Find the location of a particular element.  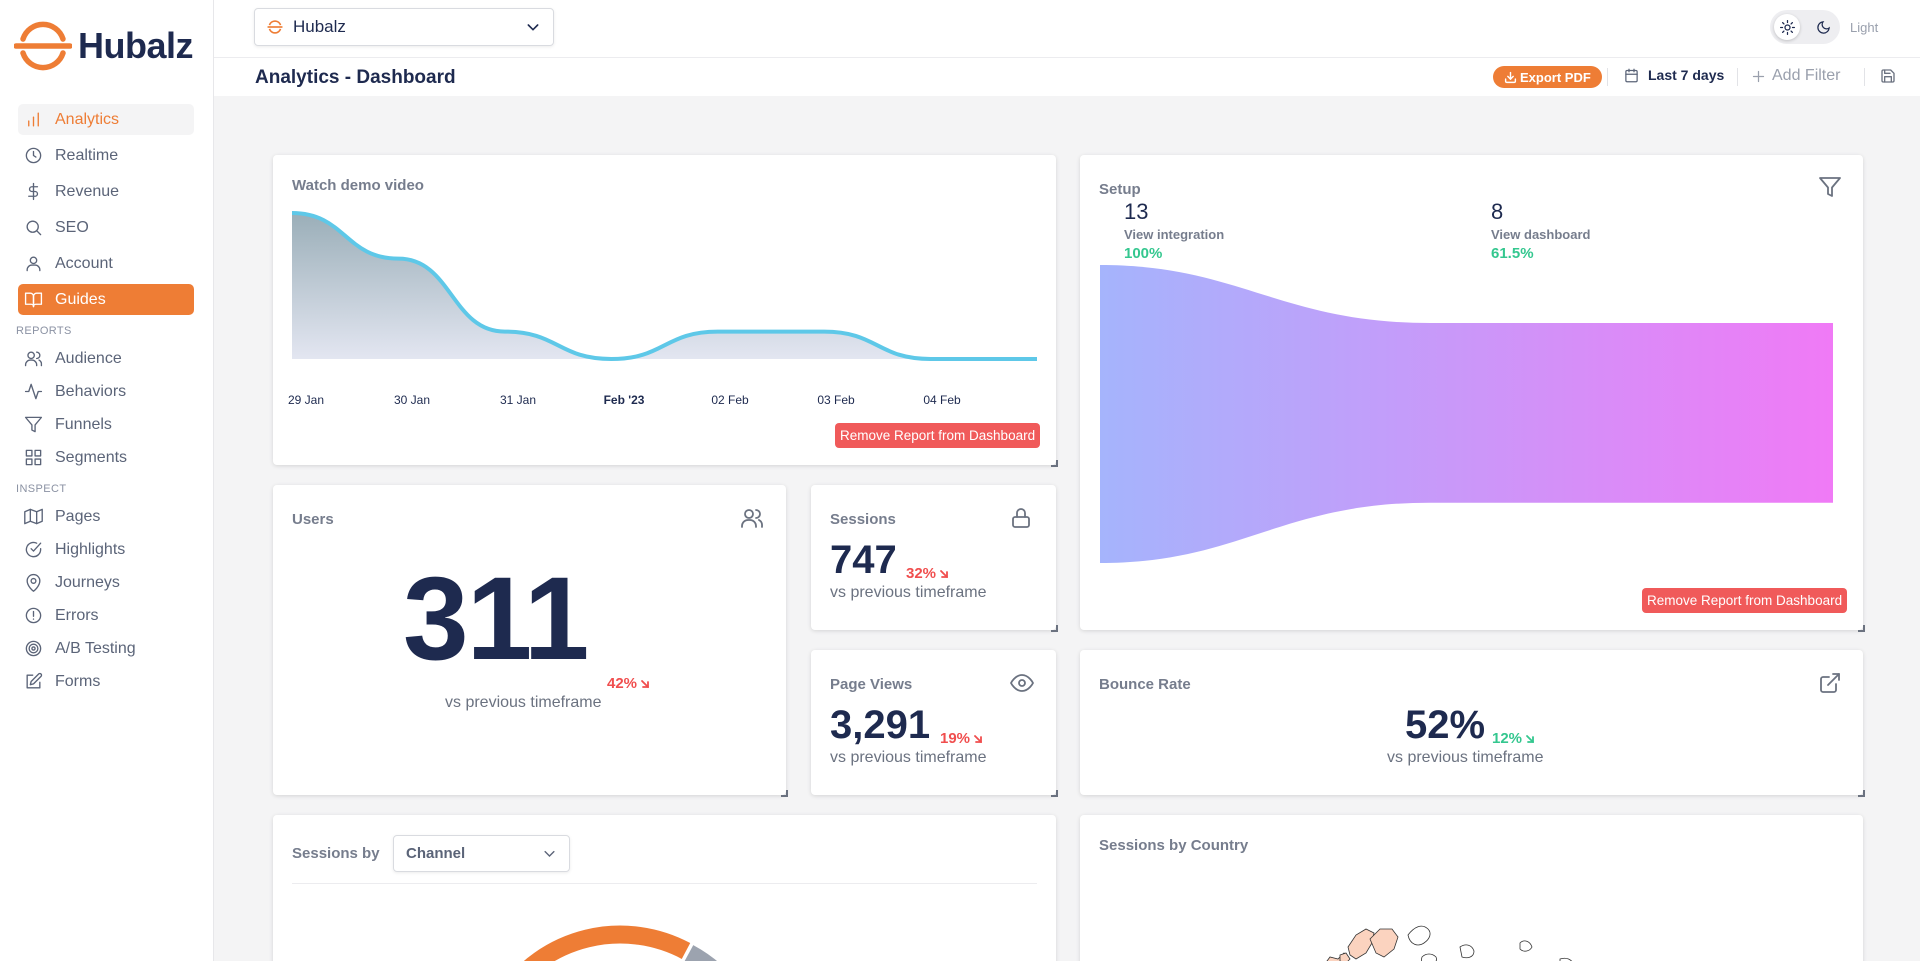

eye-icon is located at coordinates (1022, 685).